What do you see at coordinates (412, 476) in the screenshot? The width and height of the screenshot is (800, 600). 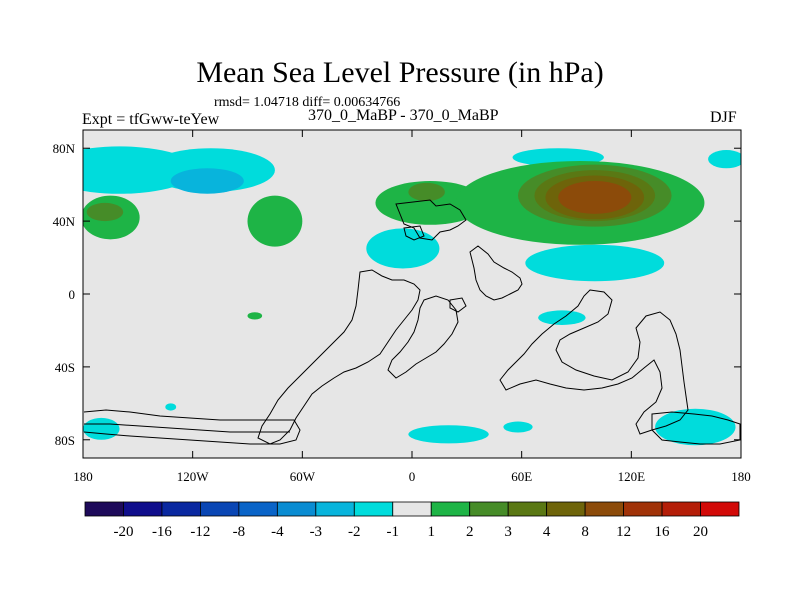 I see `lon-tick-label: 0` at bounding box center [412, 476].